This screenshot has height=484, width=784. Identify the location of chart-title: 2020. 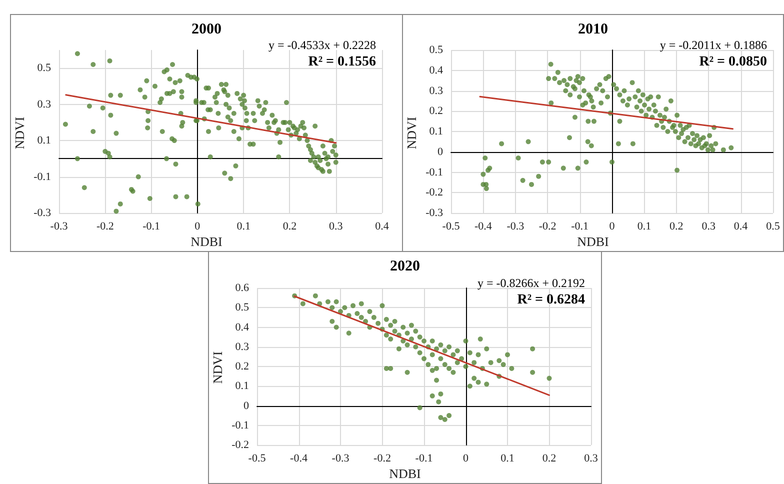
(405, 266).